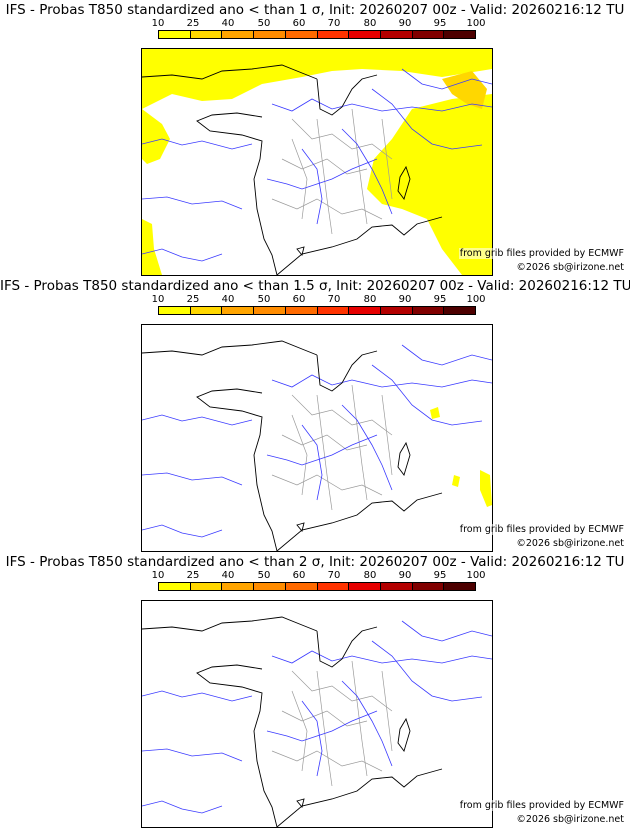  Describe the element at coordinates (541, 529) in the screenshot. I see `source-credit: from grib files provided by ECMWF` at that location.